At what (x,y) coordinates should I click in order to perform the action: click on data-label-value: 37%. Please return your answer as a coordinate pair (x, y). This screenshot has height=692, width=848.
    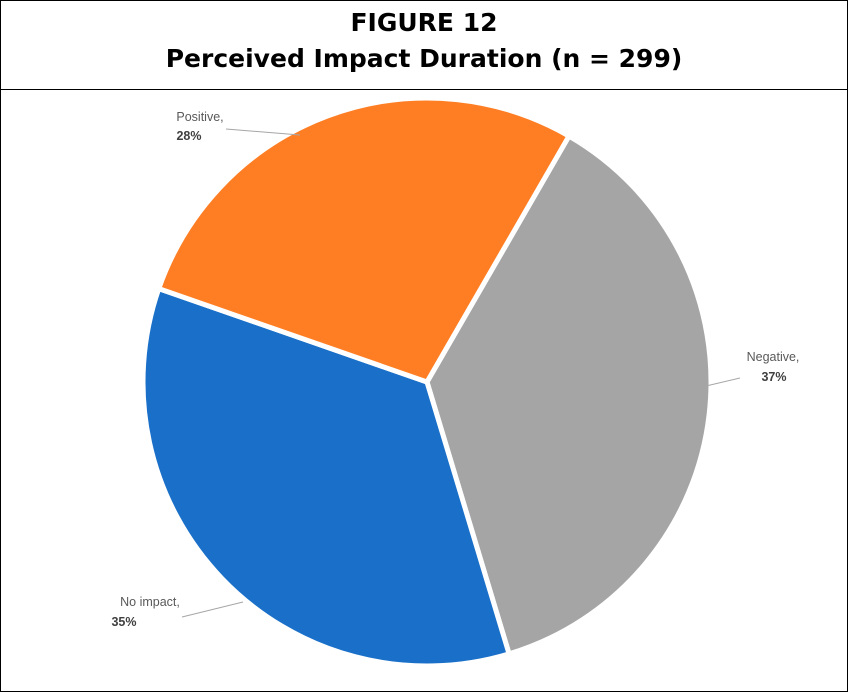
    Looking at the image, I should click on (773, 377).